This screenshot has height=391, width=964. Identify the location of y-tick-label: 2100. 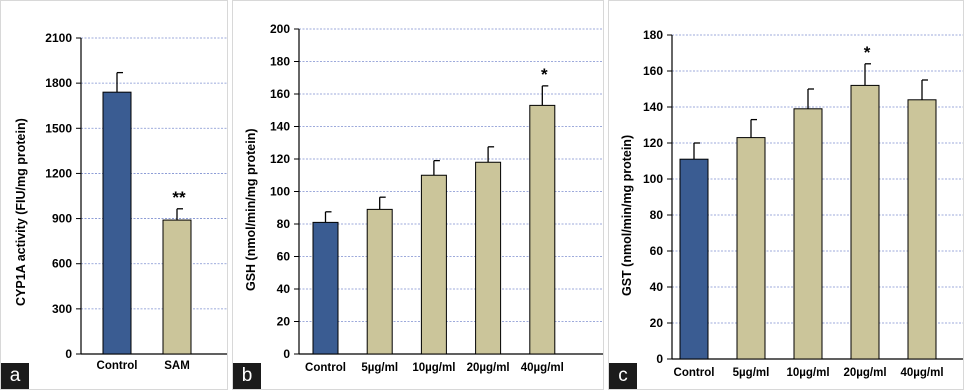
(58, 38).